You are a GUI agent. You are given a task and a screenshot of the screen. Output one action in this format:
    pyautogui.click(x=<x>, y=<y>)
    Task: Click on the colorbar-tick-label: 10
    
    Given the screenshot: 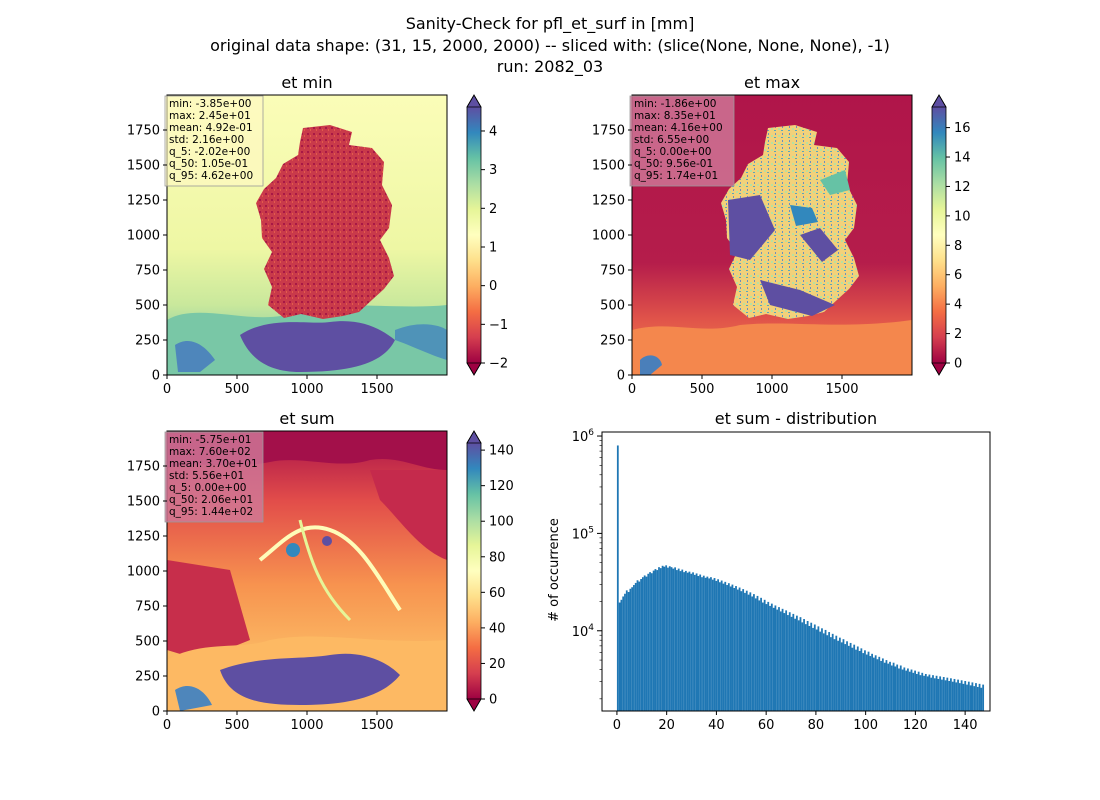 What is the action you would take?
    pyautogui.click(x=962, y=216)
    